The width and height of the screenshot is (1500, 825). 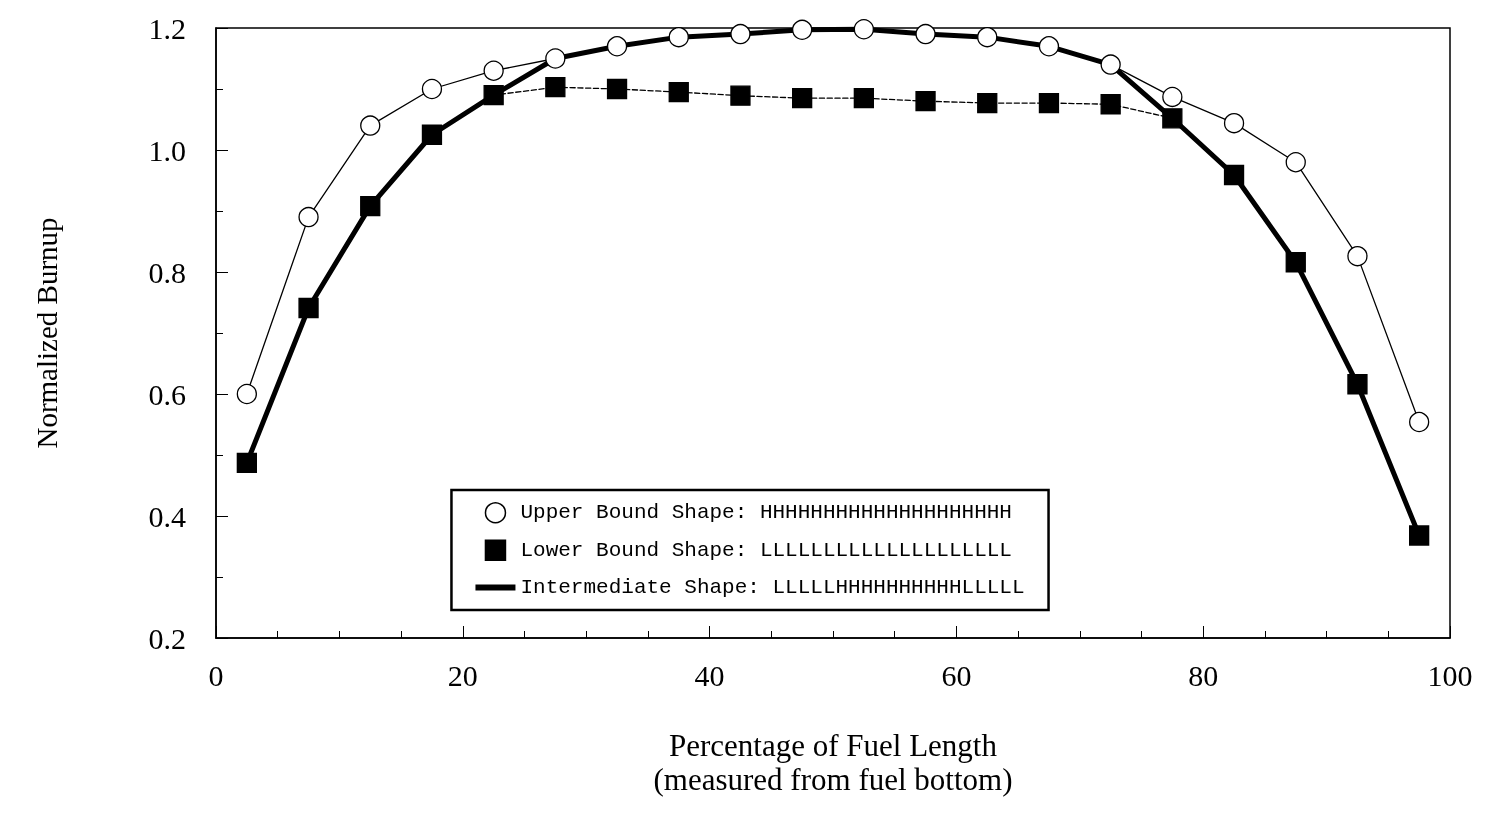 I want to click on x-axis-title: Percentage of Fuel Length (measured from fuel bottom), so click(x=833, y=762).